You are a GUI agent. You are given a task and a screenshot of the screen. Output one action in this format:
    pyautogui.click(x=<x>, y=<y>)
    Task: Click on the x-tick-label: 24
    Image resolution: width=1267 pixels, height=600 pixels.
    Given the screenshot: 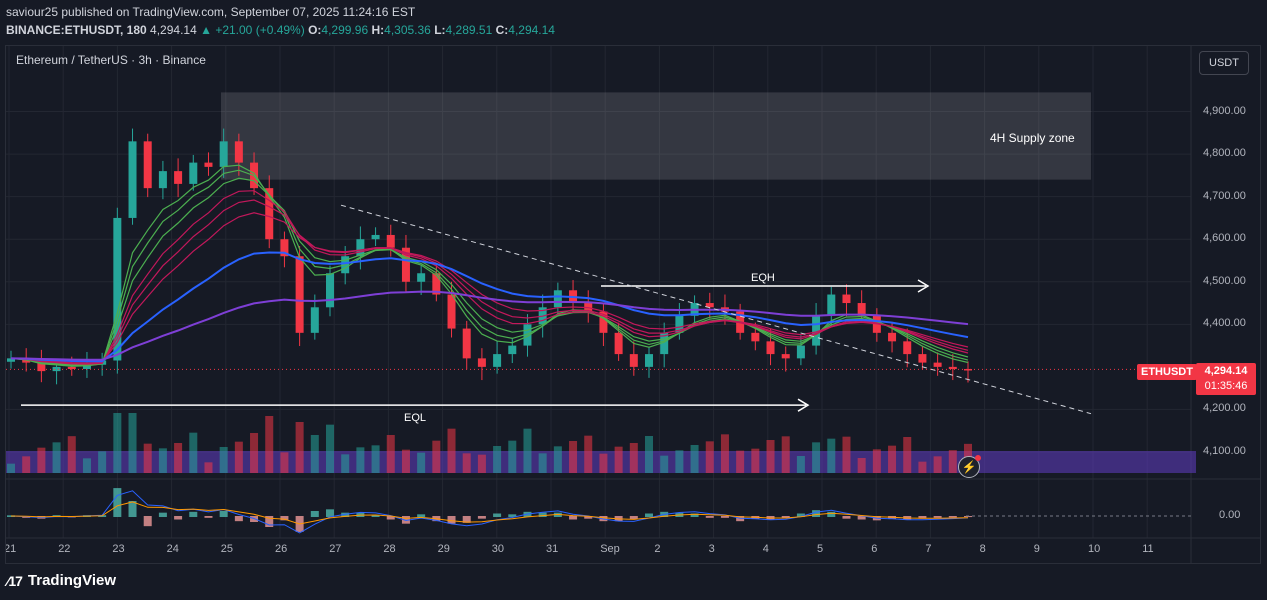 What is the action you would take?
    pyautogui.click(x=172, y=549)
    